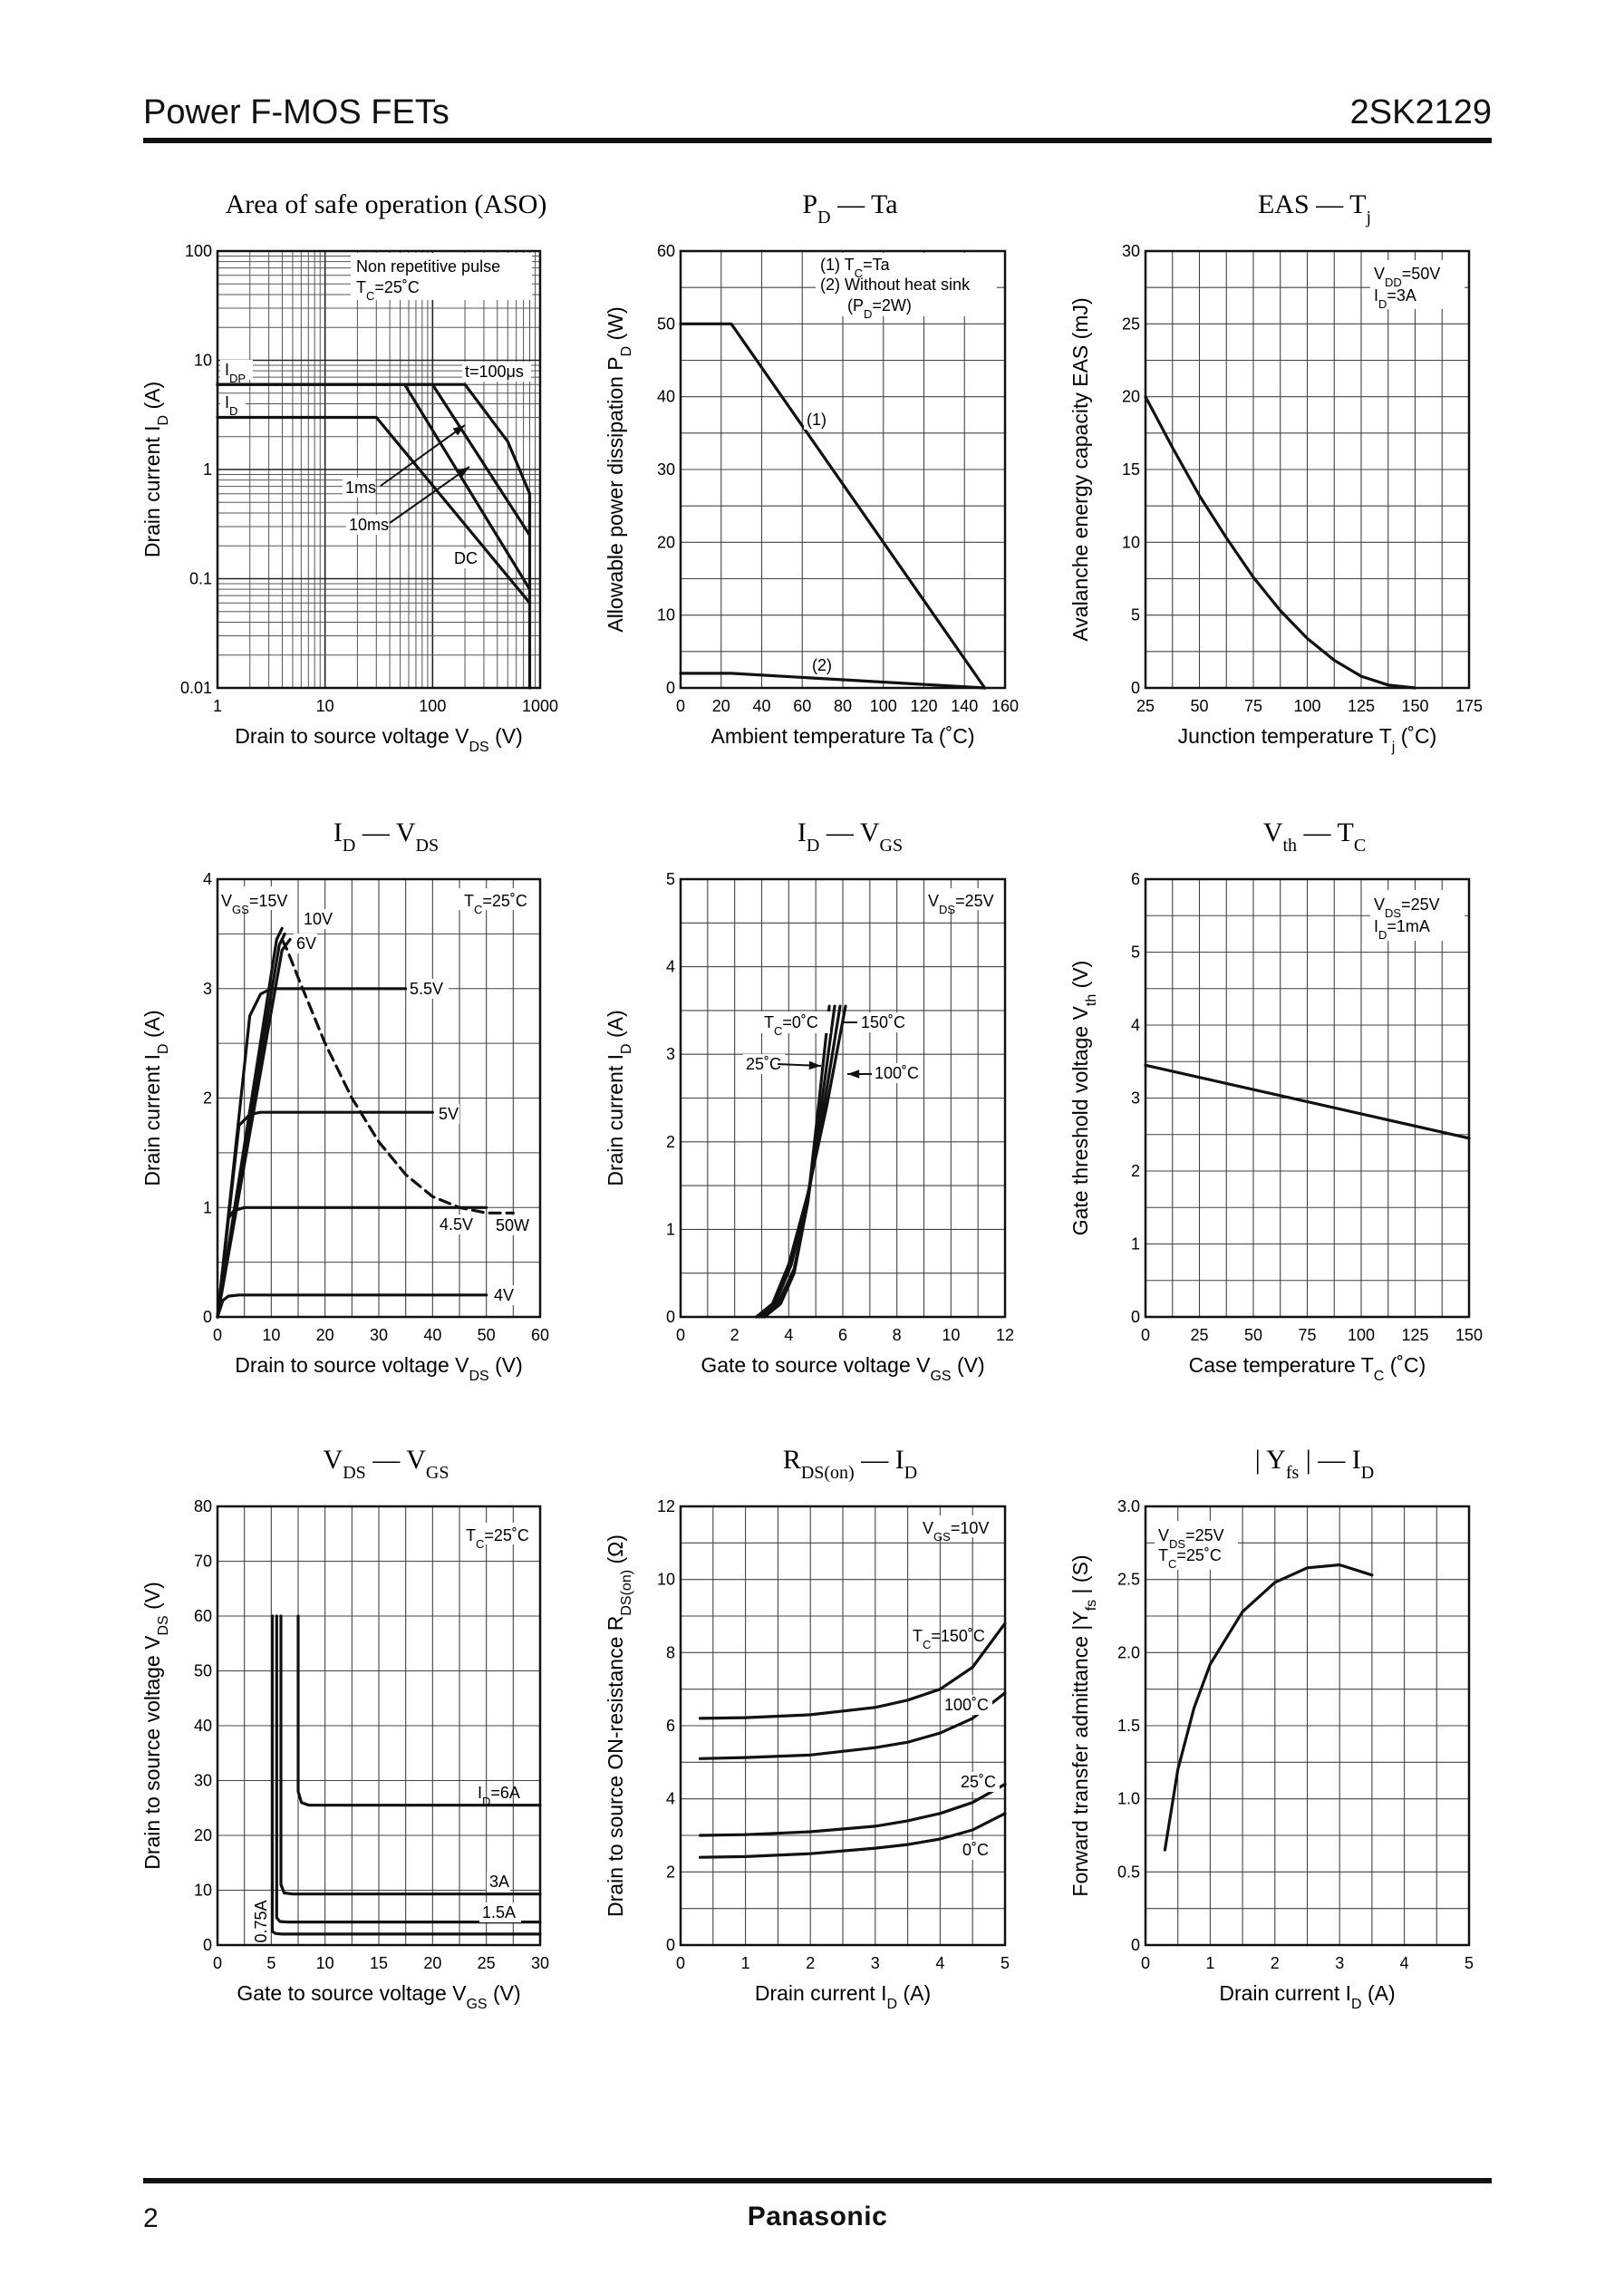  What do you see at coordinates (853, 1074) in the screenshot?
I see `arrow-100c-head` at bounding box center [853, 1074].